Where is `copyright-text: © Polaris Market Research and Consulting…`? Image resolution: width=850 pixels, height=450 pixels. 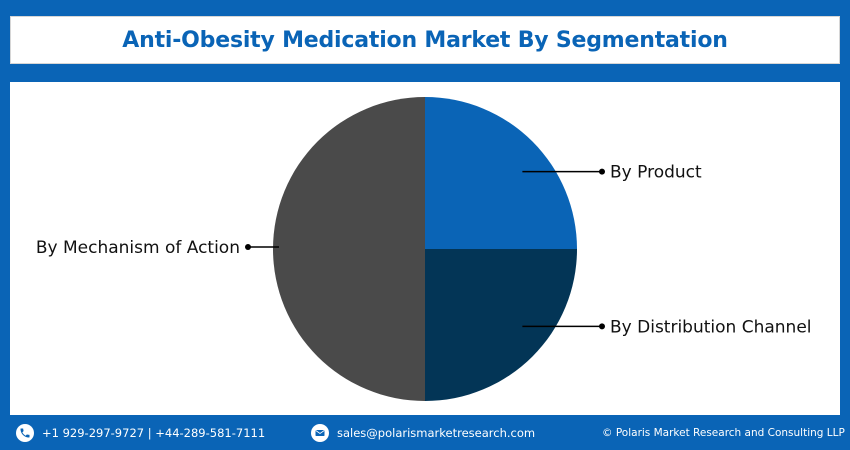 copyright-text: © Polaris Market Research and Consulting… is located at coordinates (723, 433).